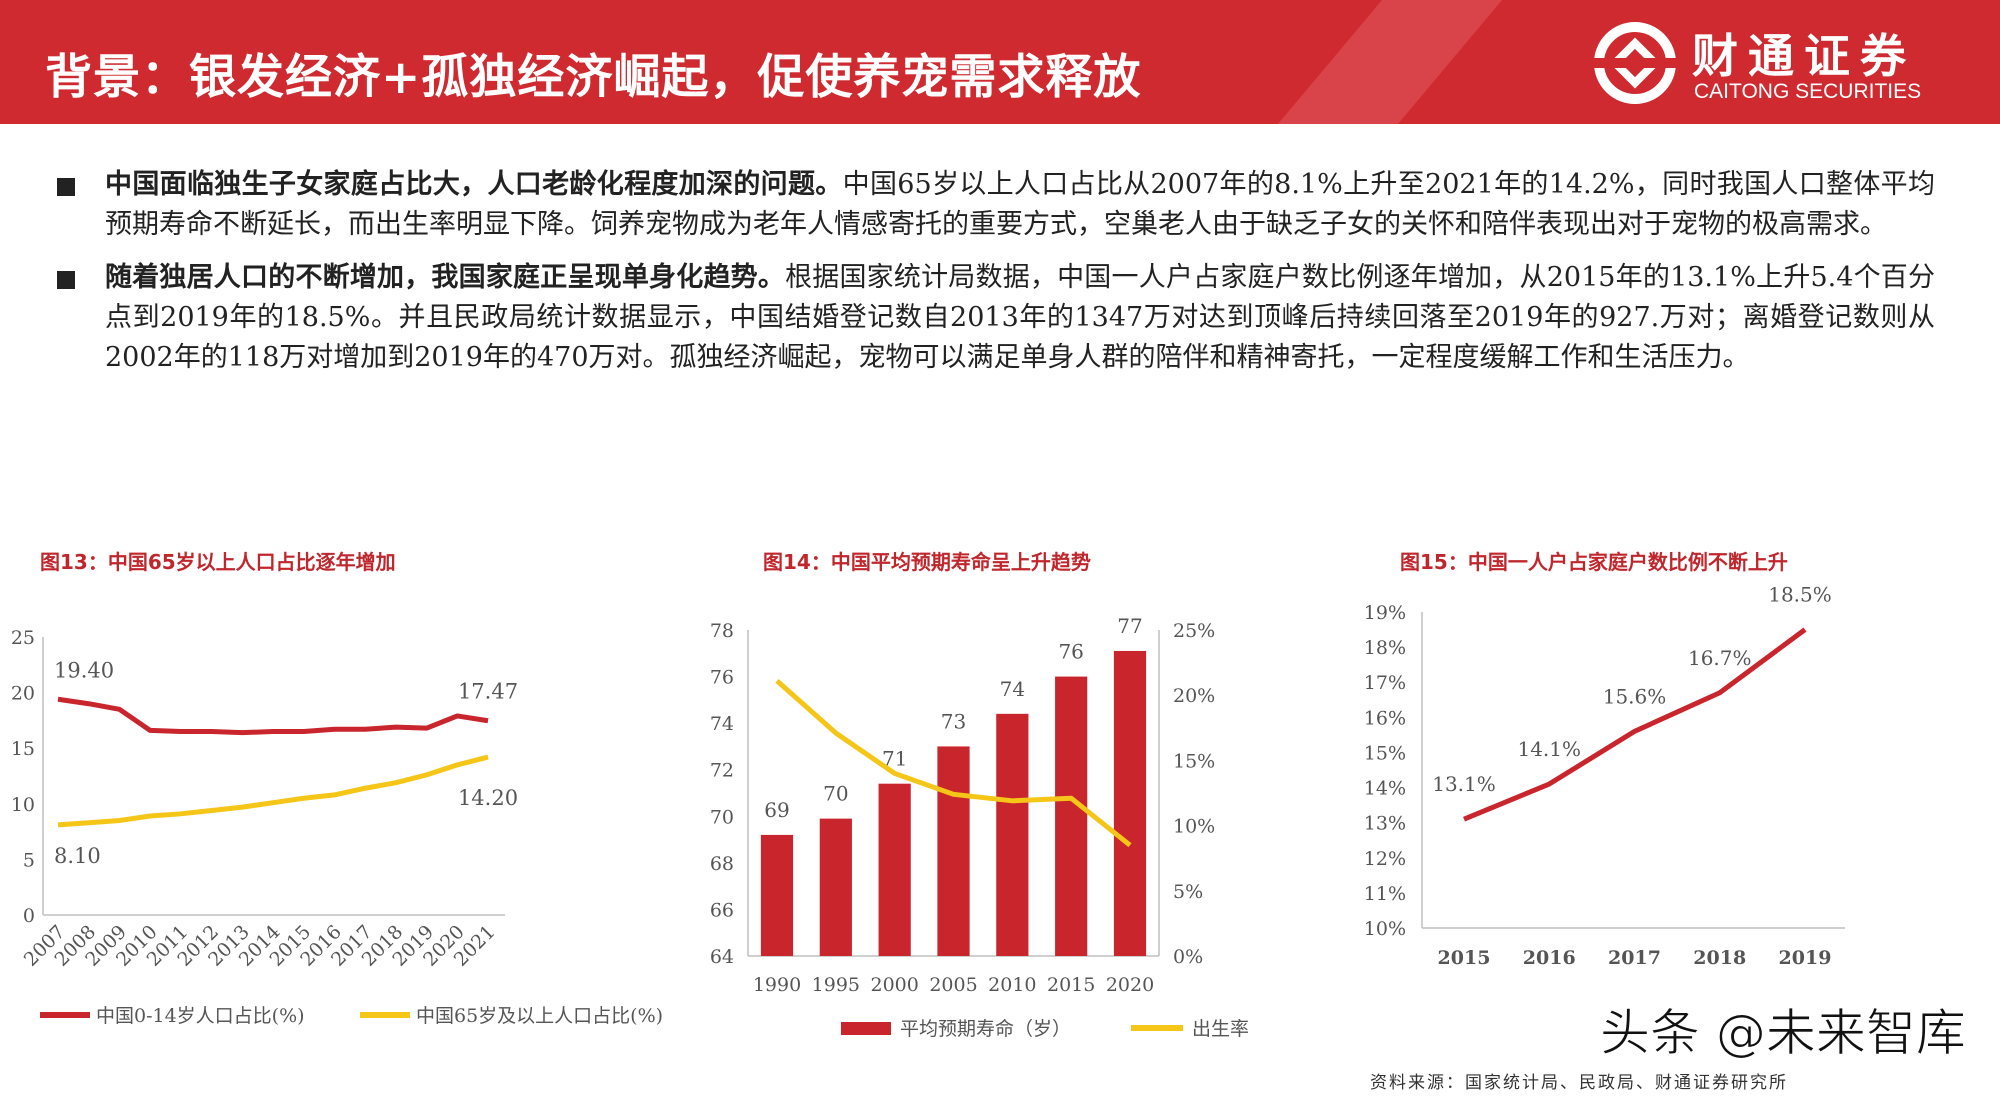 This screenshot has width=2000, height=1120. What do you see at coordinates (218, 562) in the screenshot?
I see `chart13-title: 图13：中国65岁以上人口占比逐年增加` at bounding box center [218, 562].